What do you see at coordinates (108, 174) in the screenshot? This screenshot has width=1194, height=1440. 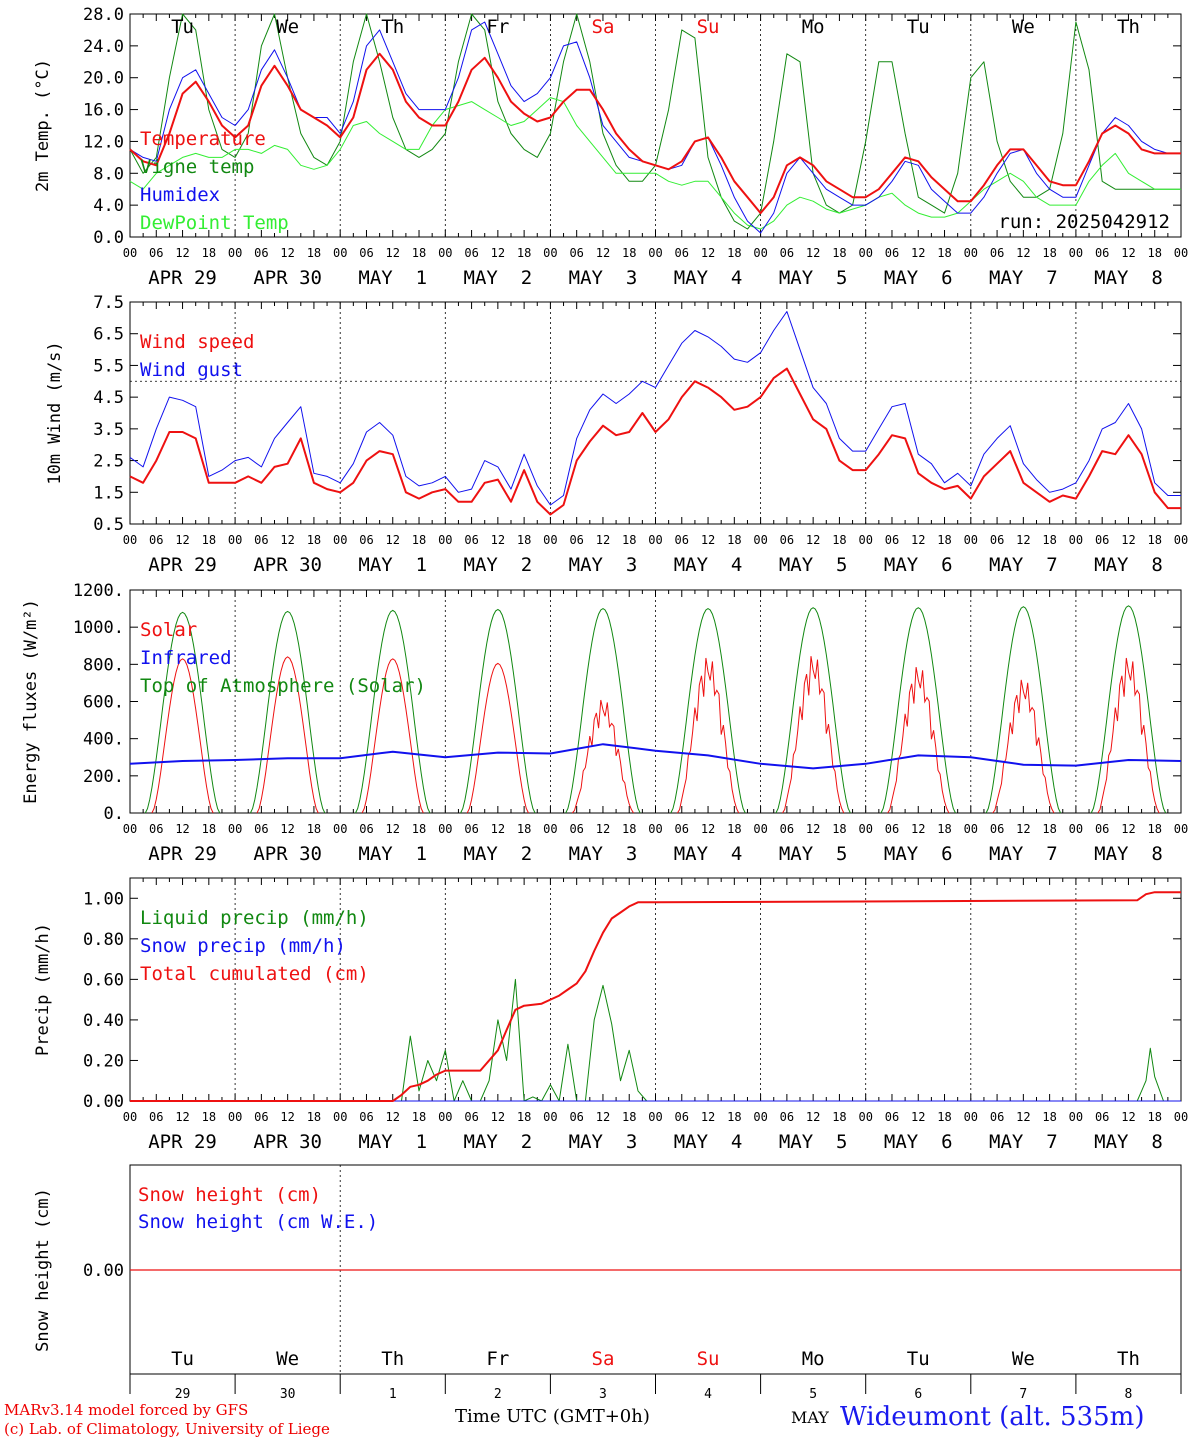 I see `y-tick-label: 8.0` at bounding box center [108, 174].